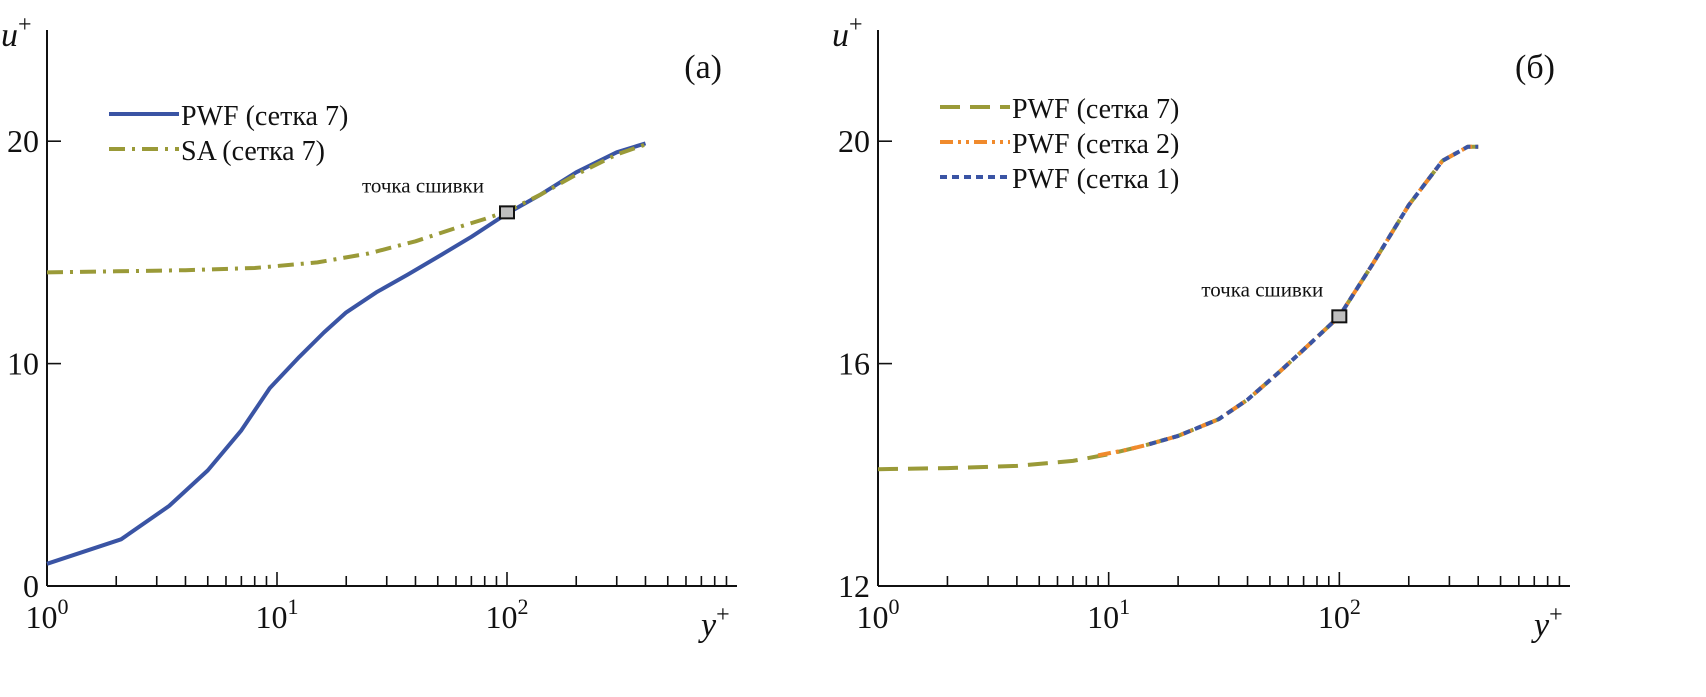 The width and height of the screenshot is (1706, 697). I want to click on y-tick-label: 16, so click(854, 364).